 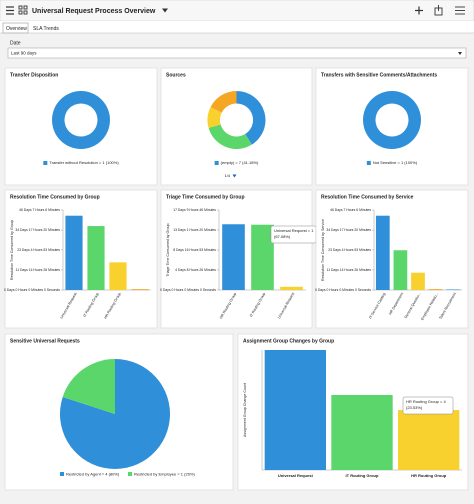 What do you see at coordinates (168, 250) in the screenshot?
I see `y-axis-title: Triage Time Consumed by Group` at bounding box center [168, 250].